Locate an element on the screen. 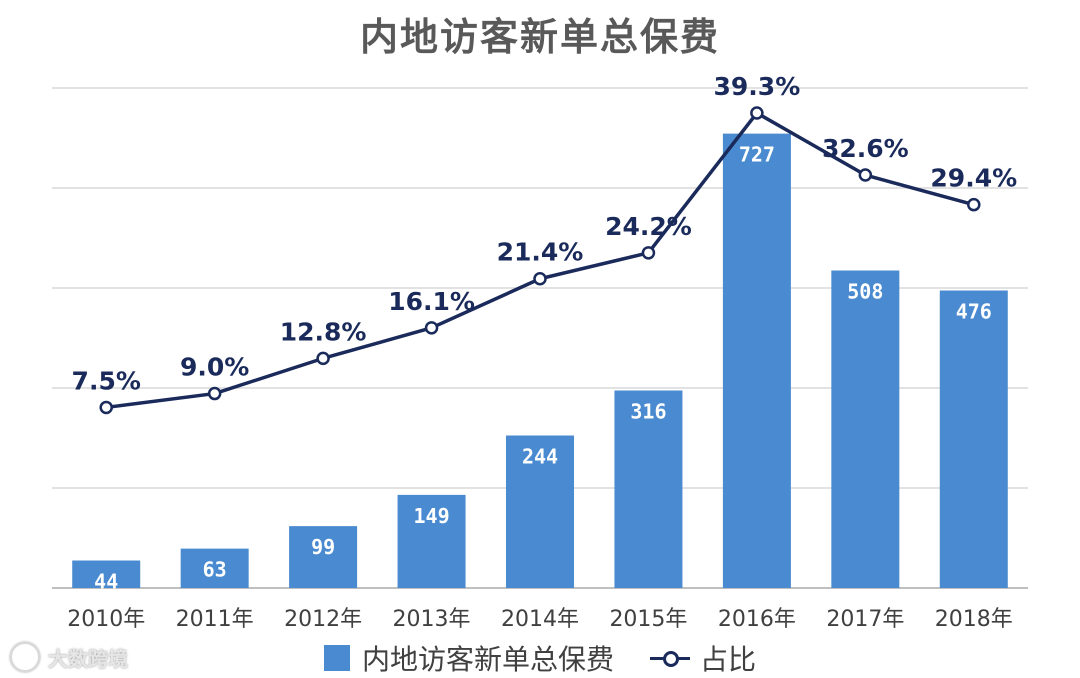 Image resolution: width=1080 pixels, height=678 pixels. legend-item-bar: 内地访客新单总保费 is located at coordinates (468, 658).